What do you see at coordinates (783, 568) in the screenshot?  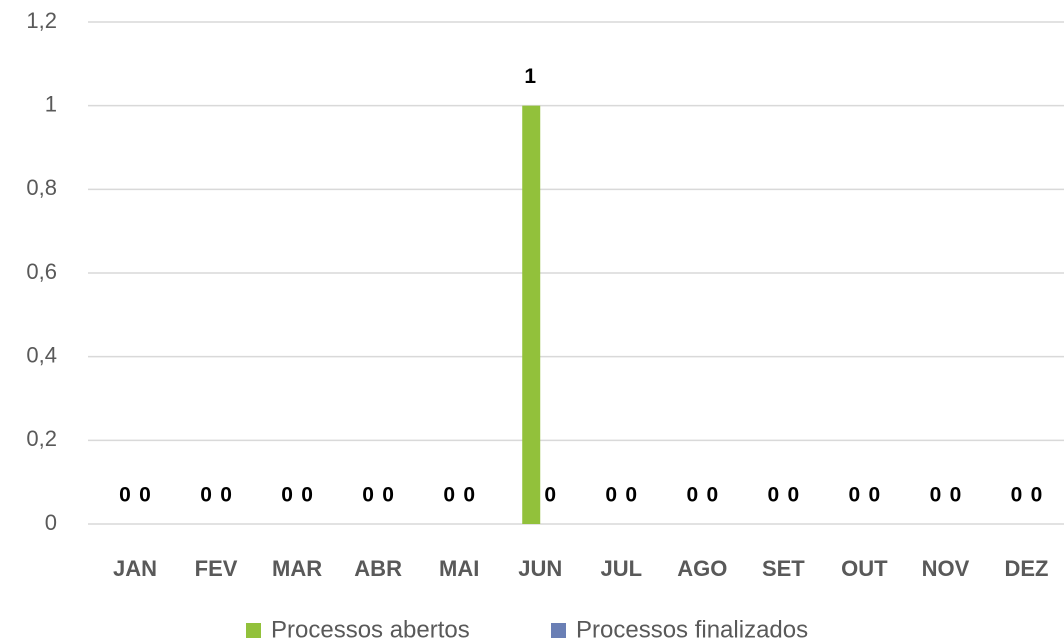 I see `x-tick-label: SET` at bounding box center [783, 568].